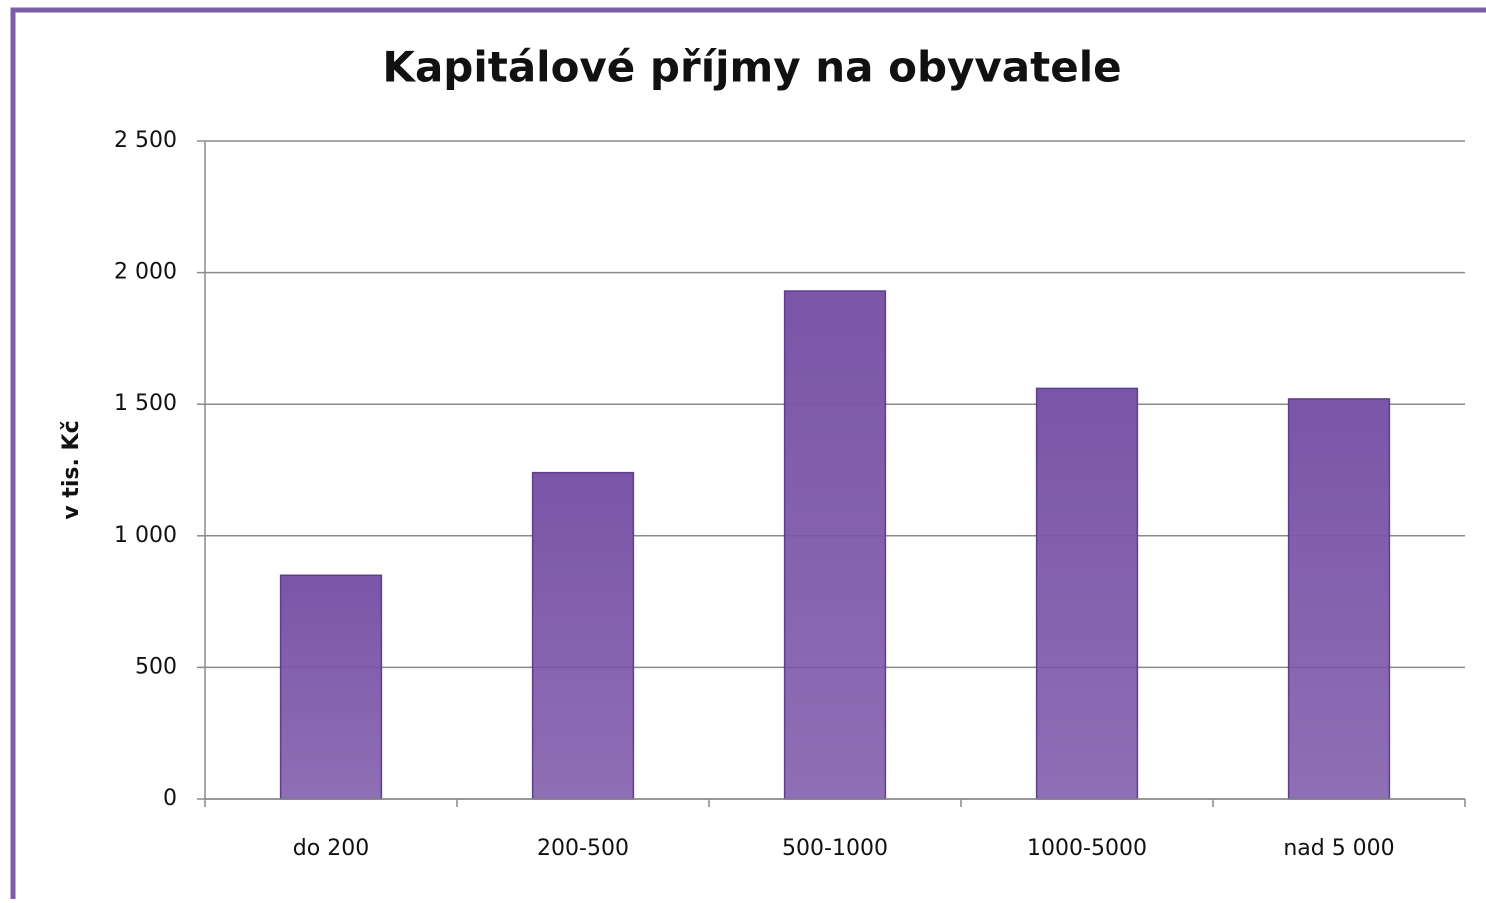 This screenshot has width=1486, height=903. Describe the element at coordinates (145, 140) in the screenshot. I see `y-tick-label: 2 500` at that location.